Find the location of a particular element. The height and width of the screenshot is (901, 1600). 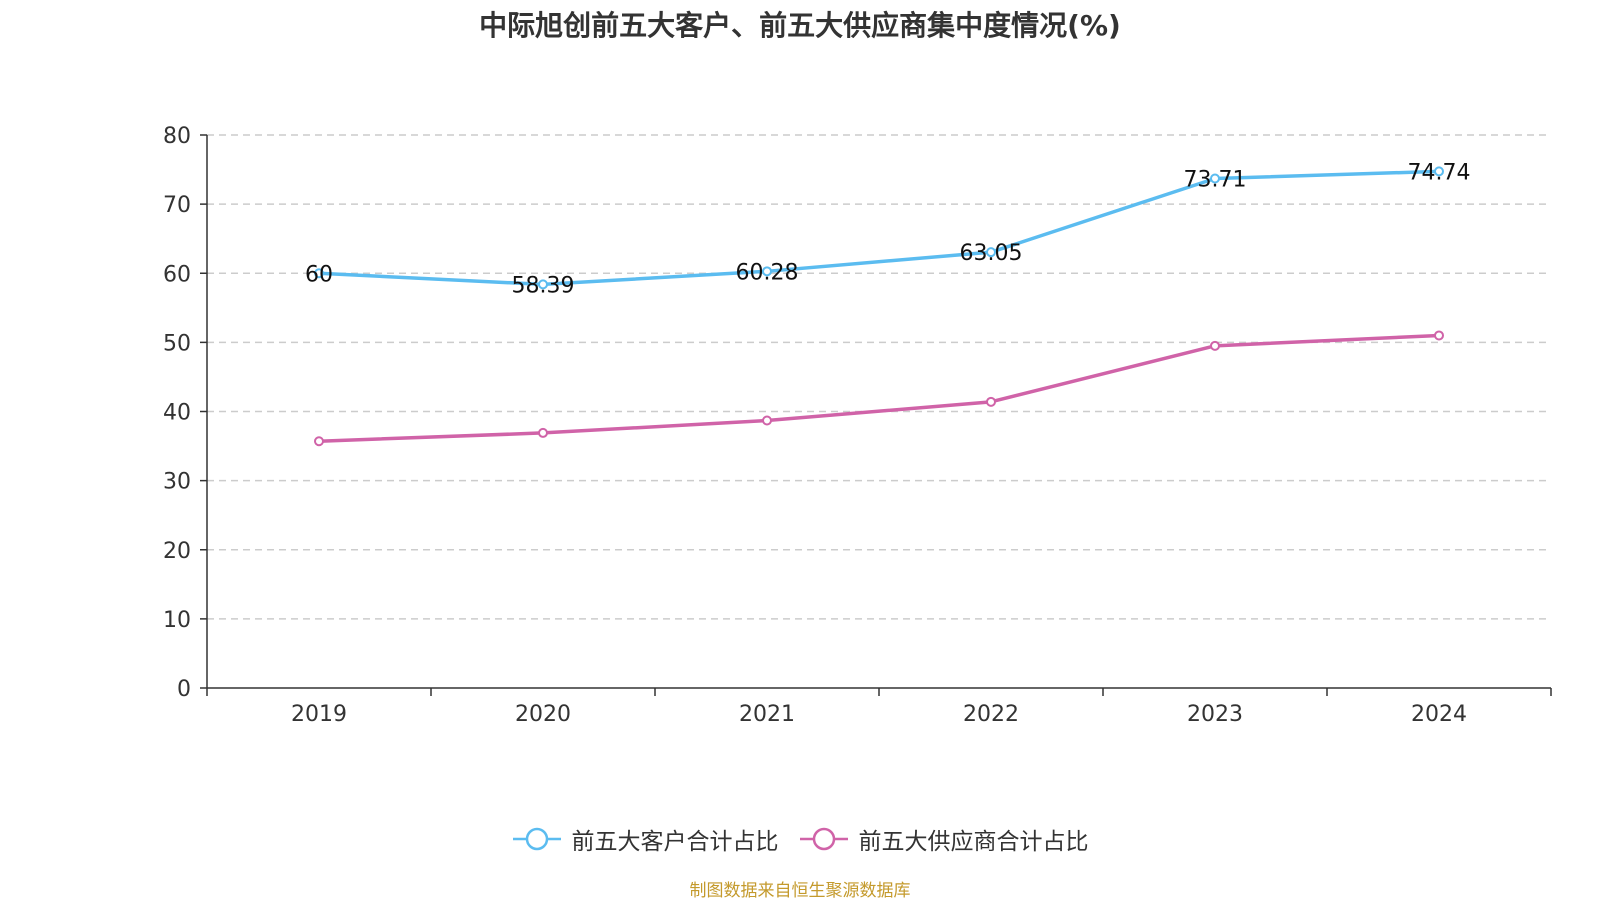

y-tick-label: 70 is located at coordinates (177, 205).